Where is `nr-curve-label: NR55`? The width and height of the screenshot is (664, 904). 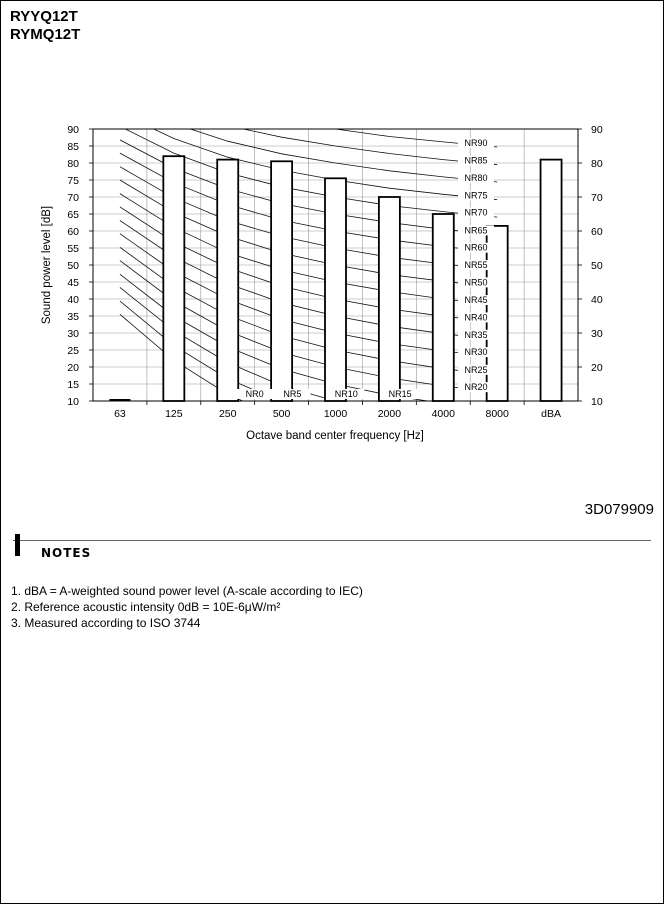 nr-curve-label: NR55 is located at coordinates (475, 265).